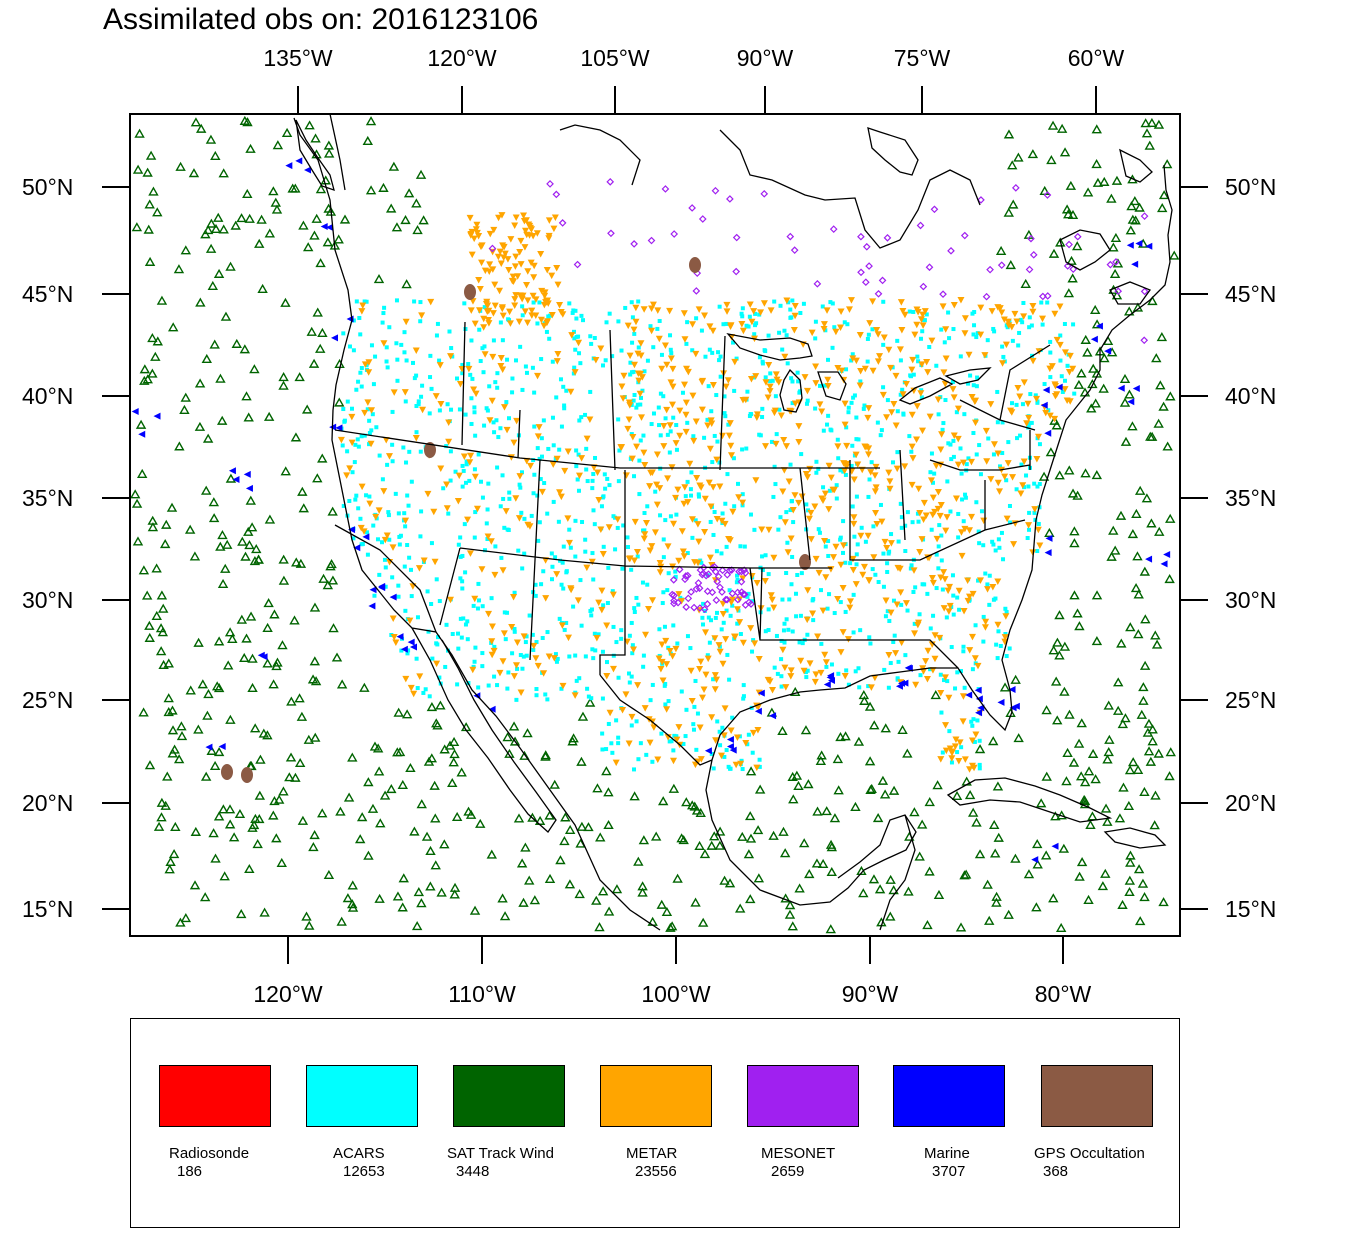 This screenshot has height=1250, width=1350. What do you see at coordinates (893, 151) in the screenshot?
I see `hudson-bay` at bounding box center [893, 151].